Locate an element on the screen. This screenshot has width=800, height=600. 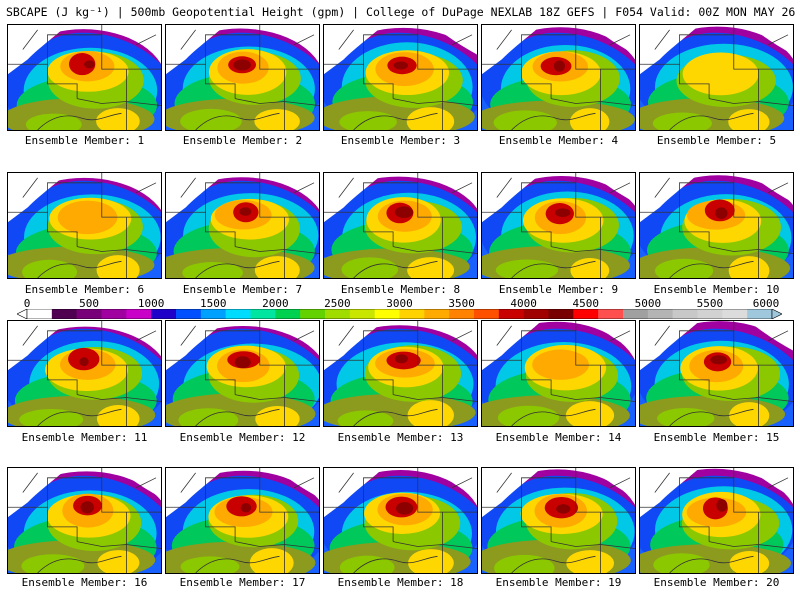
sbcape-colorbar is located at coordinates (399, 314).